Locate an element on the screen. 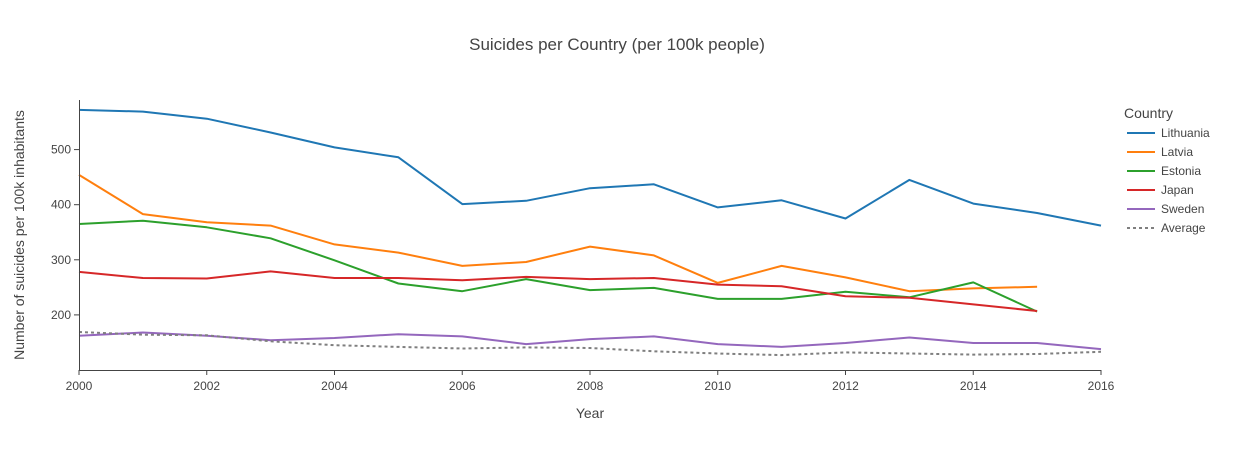 The height and width of the screenshot is (450, 1233). x-axis-title: Year is located at coordinates (590, 413).